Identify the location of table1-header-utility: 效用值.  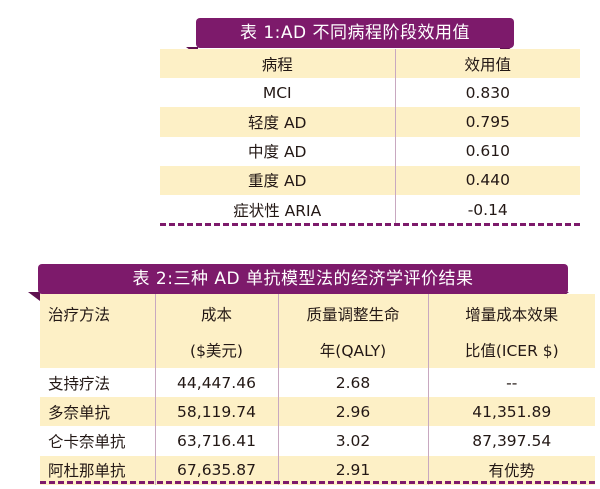
(487, 64).